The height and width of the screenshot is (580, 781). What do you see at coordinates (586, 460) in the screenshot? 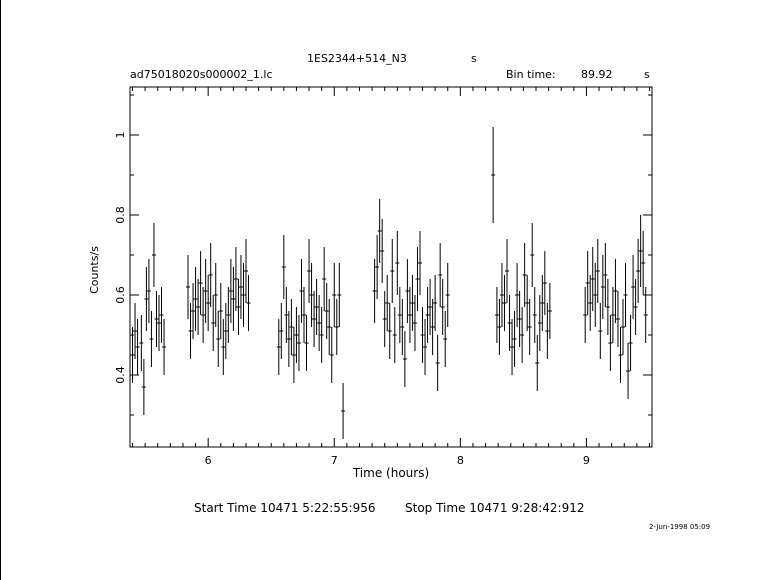
I see `x-tick-label: 9` at bounding box center [586, 460].